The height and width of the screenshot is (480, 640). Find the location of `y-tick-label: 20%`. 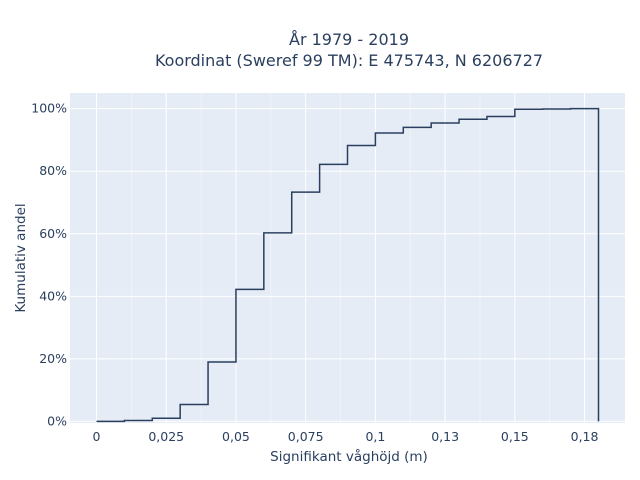

y-tick-label: 20% is located at coordinates (53, 358).